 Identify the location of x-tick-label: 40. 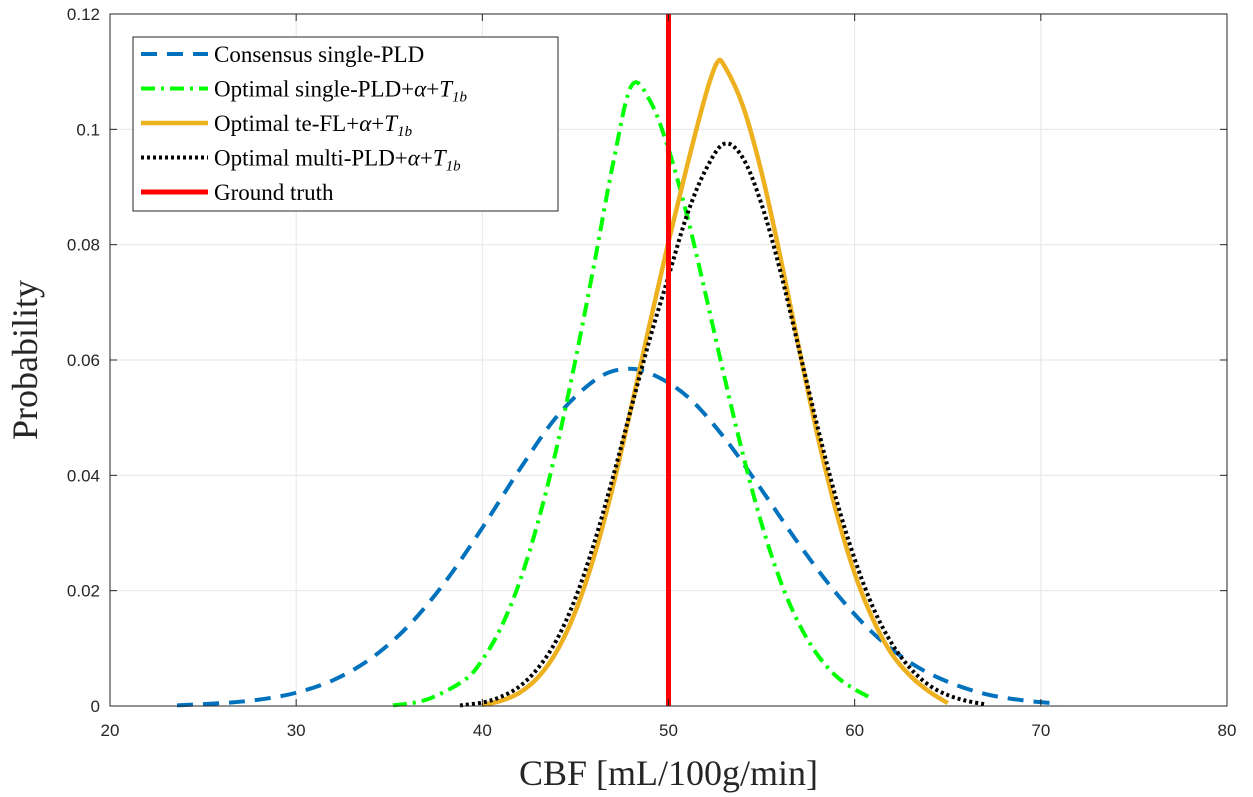
(482, 730).